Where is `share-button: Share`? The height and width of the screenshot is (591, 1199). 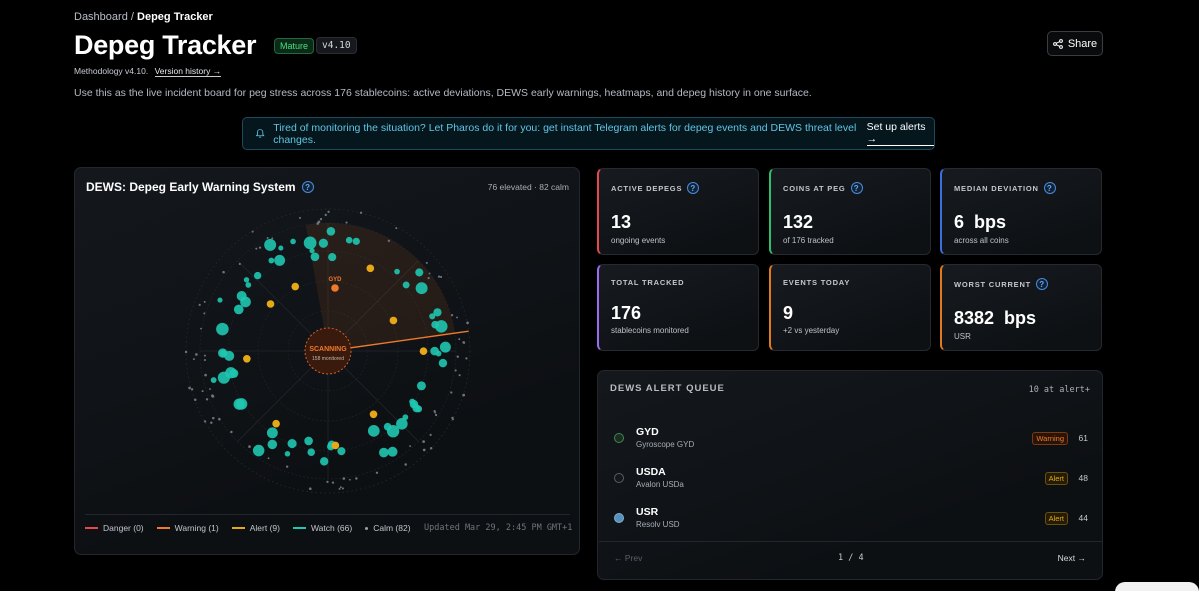
share-button: Share is located at coordinates (1075, 43).